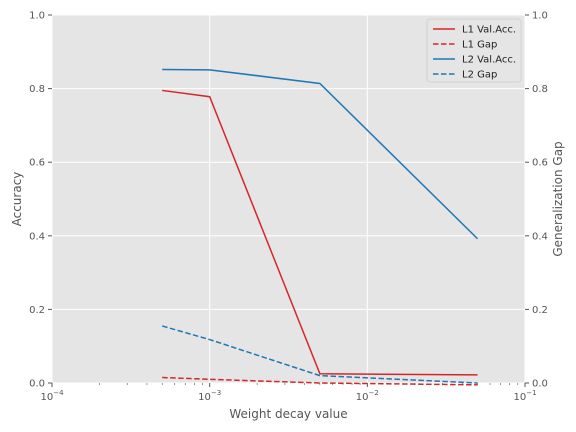  Describe the element at coordinates (37, 384) in the screenshot. I see `y-tick-label: 0.0` at that location.